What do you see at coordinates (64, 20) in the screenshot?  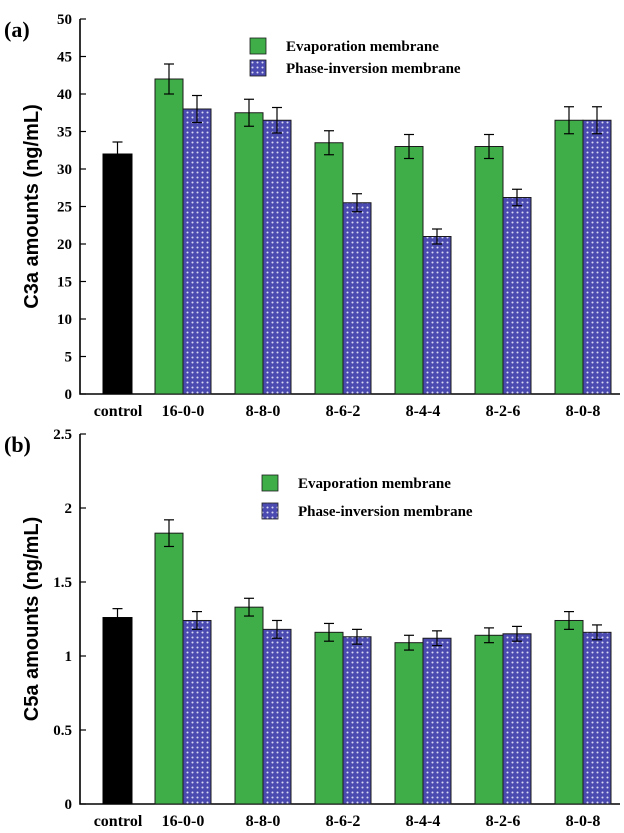 I see `y-tick-label: 50` at bounding box center [64, 20].